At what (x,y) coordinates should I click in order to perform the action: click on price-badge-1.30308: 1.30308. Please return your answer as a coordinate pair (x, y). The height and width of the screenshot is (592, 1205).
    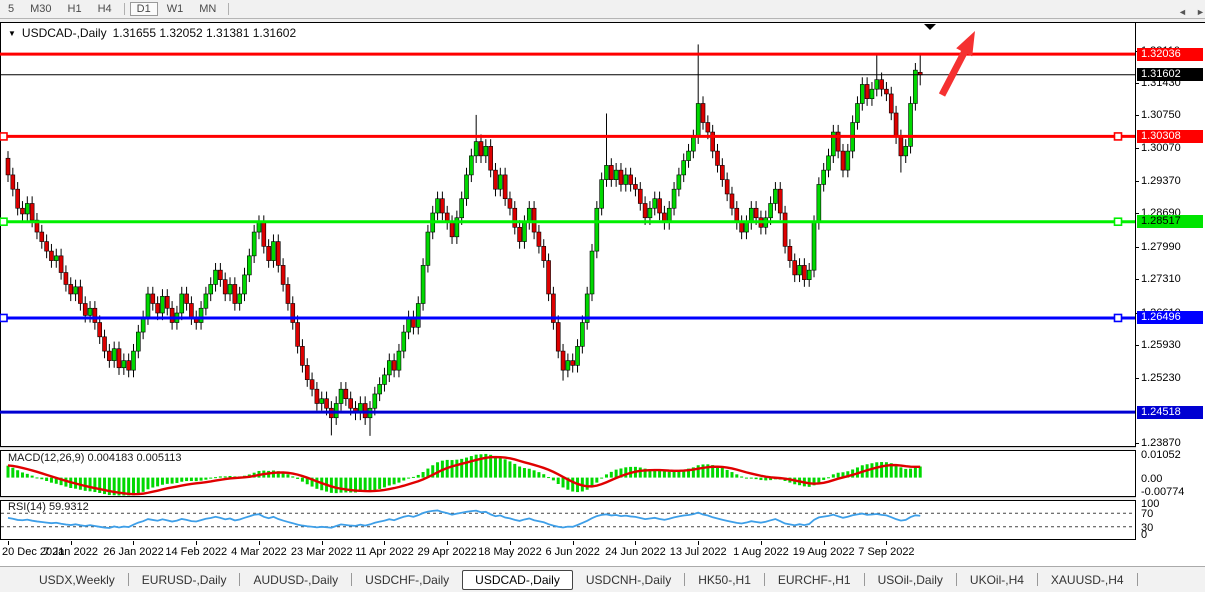
    Looking at the image, I should click on (1170, 136).